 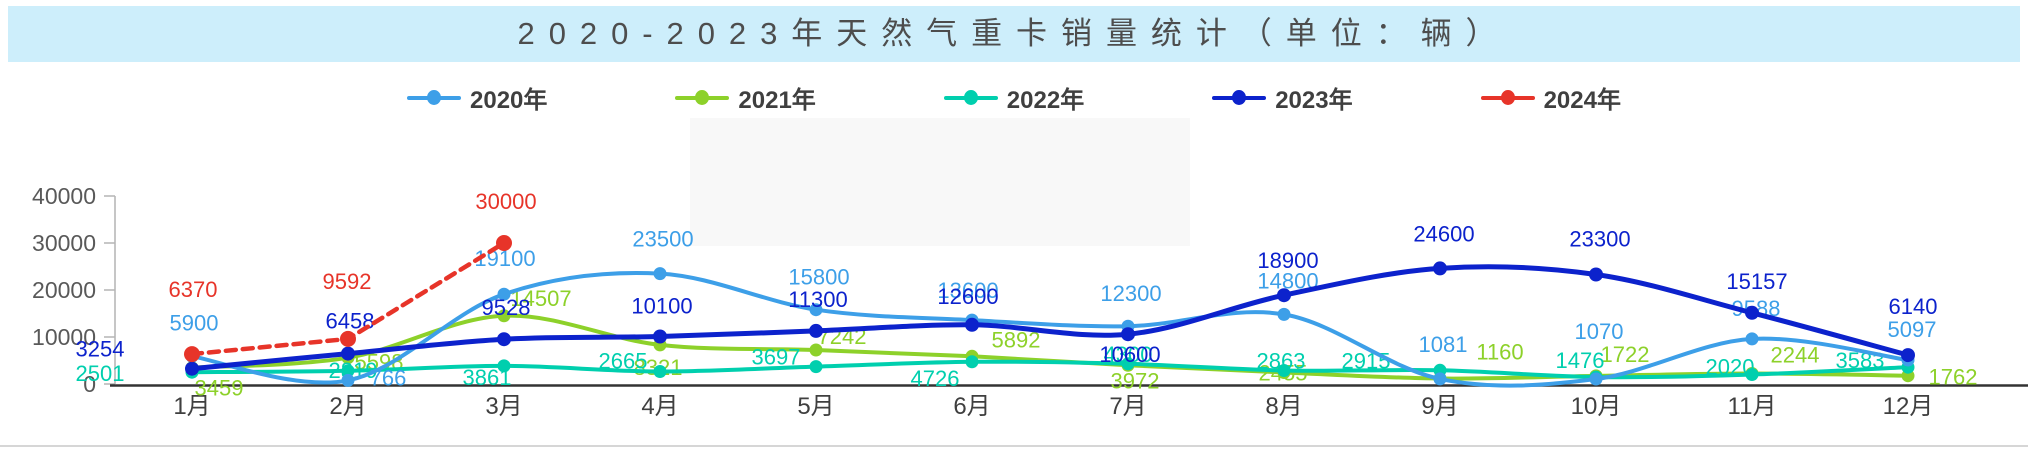 What do you see at coordinates (64, 243) in the screenshot?
I see `y-axis-tick-label: 30000` at bounding box center [64, 243].